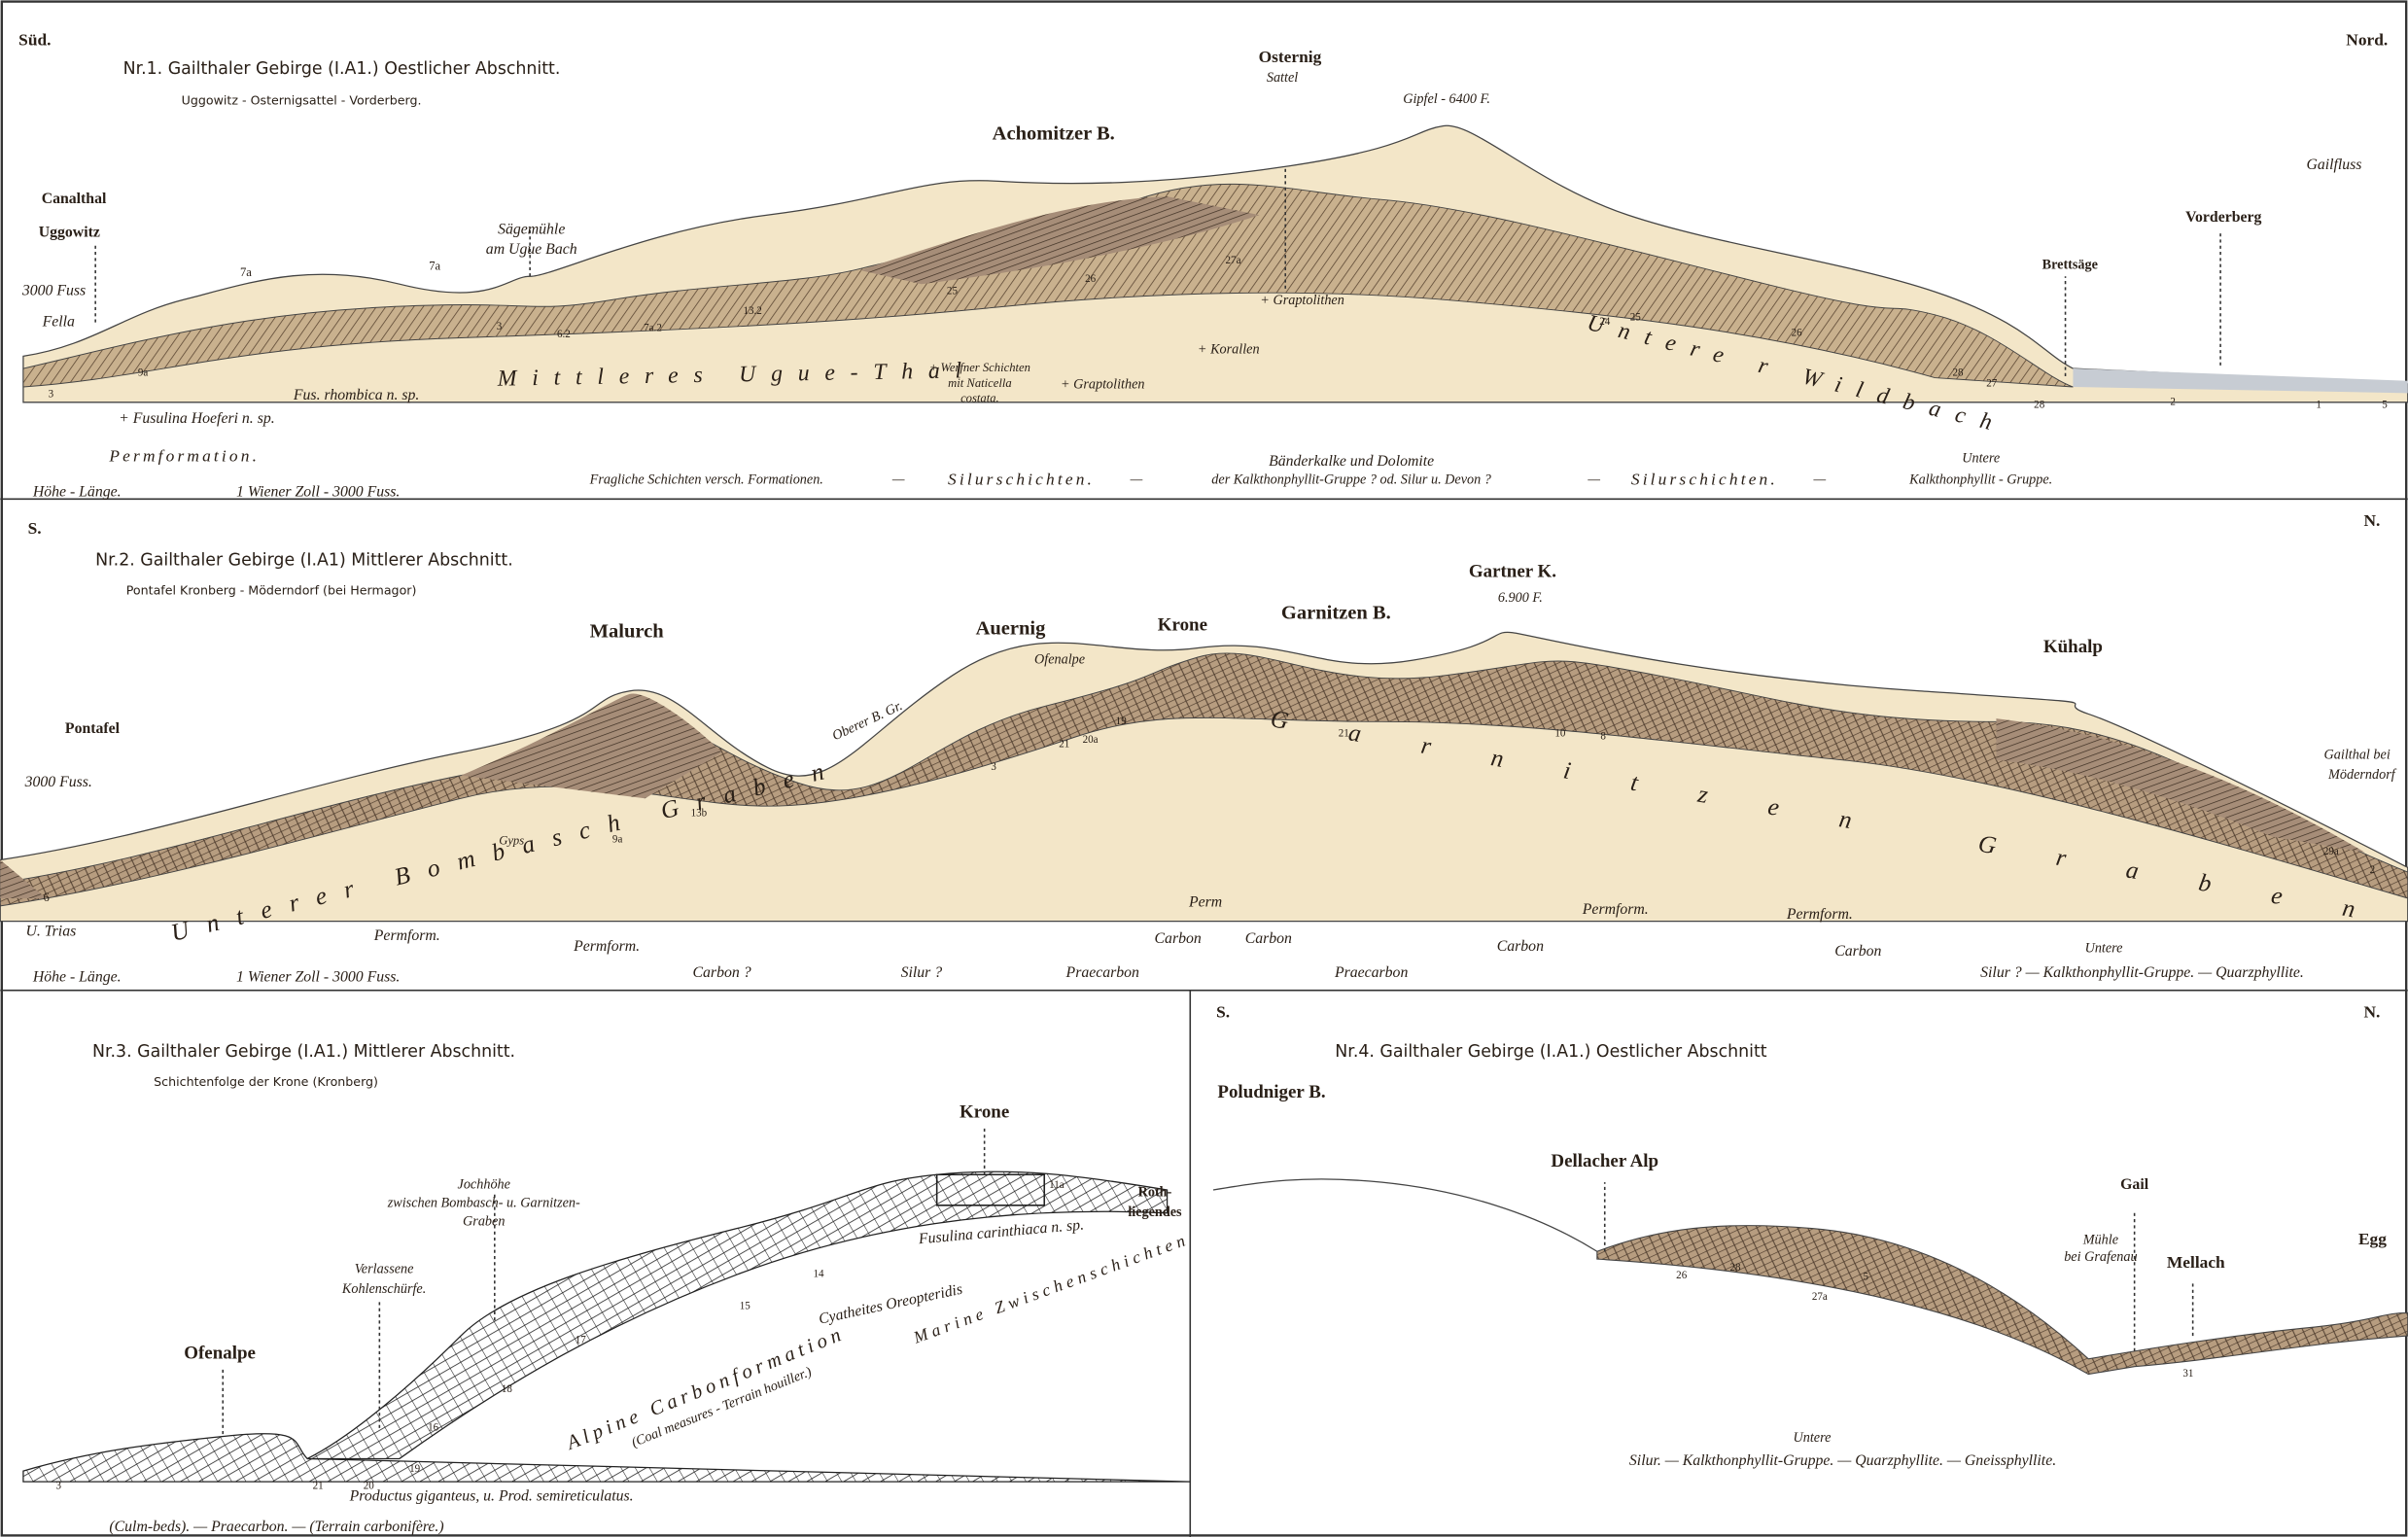 The height and width of the screenshot is (1537, 2408). Describe the element at coordinates (653, 328) in the screenshot. I see `stratum-number: 7a.2` at that location.